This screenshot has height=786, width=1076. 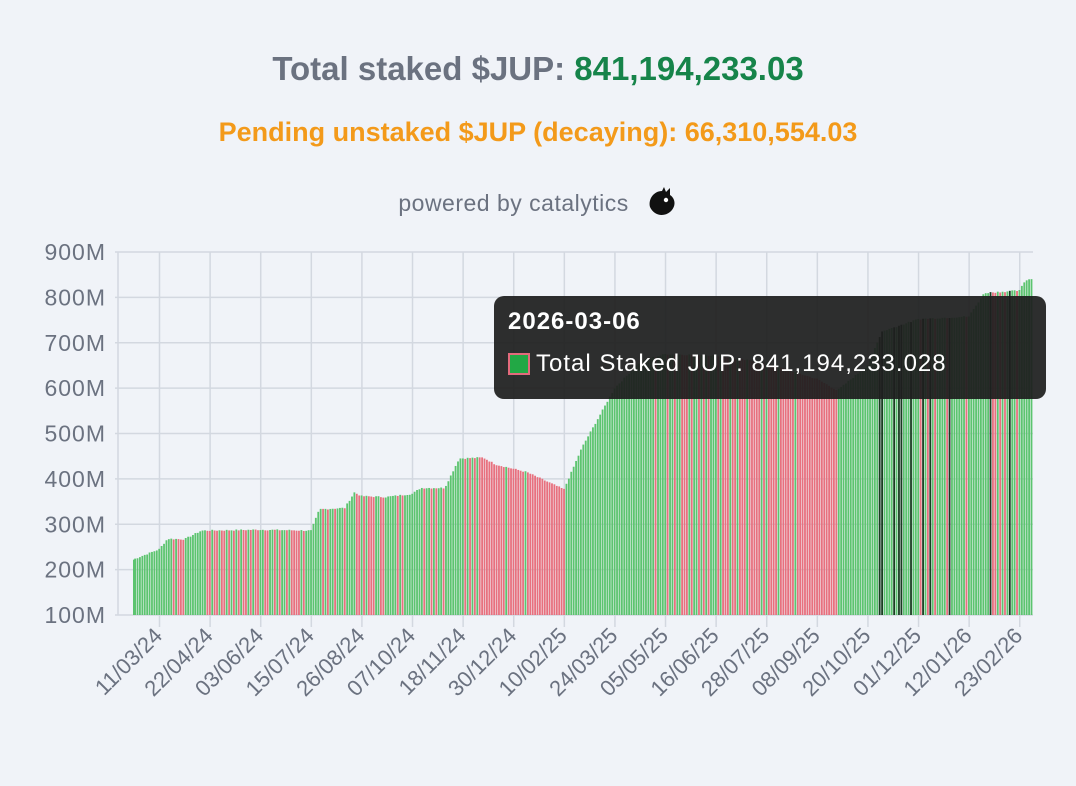 I want to click on total-staked-label: Total staked $JUP:, so click(x=419, y=68).